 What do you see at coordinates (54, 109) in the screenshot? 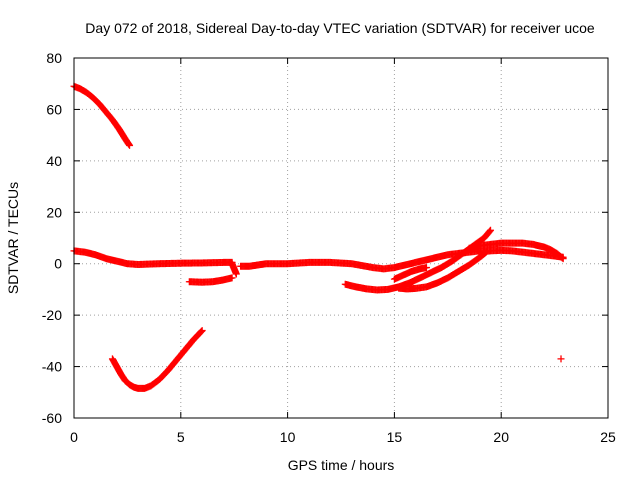
I see `y-tick-label: 60` at bounding box center [54, 109].